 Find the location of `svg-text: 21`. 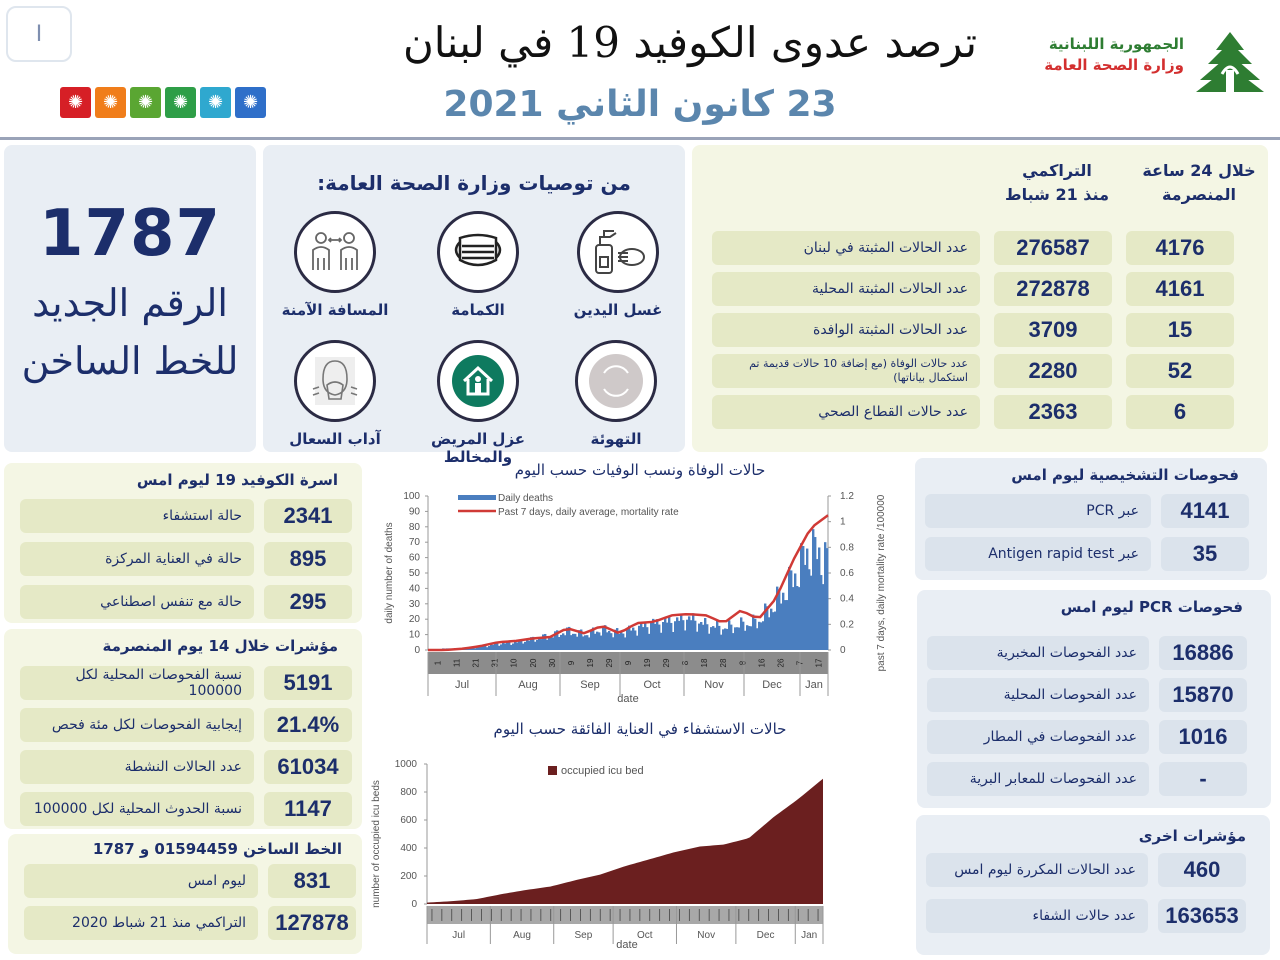

svg-text: 21 is located at coordinates (476, 662).